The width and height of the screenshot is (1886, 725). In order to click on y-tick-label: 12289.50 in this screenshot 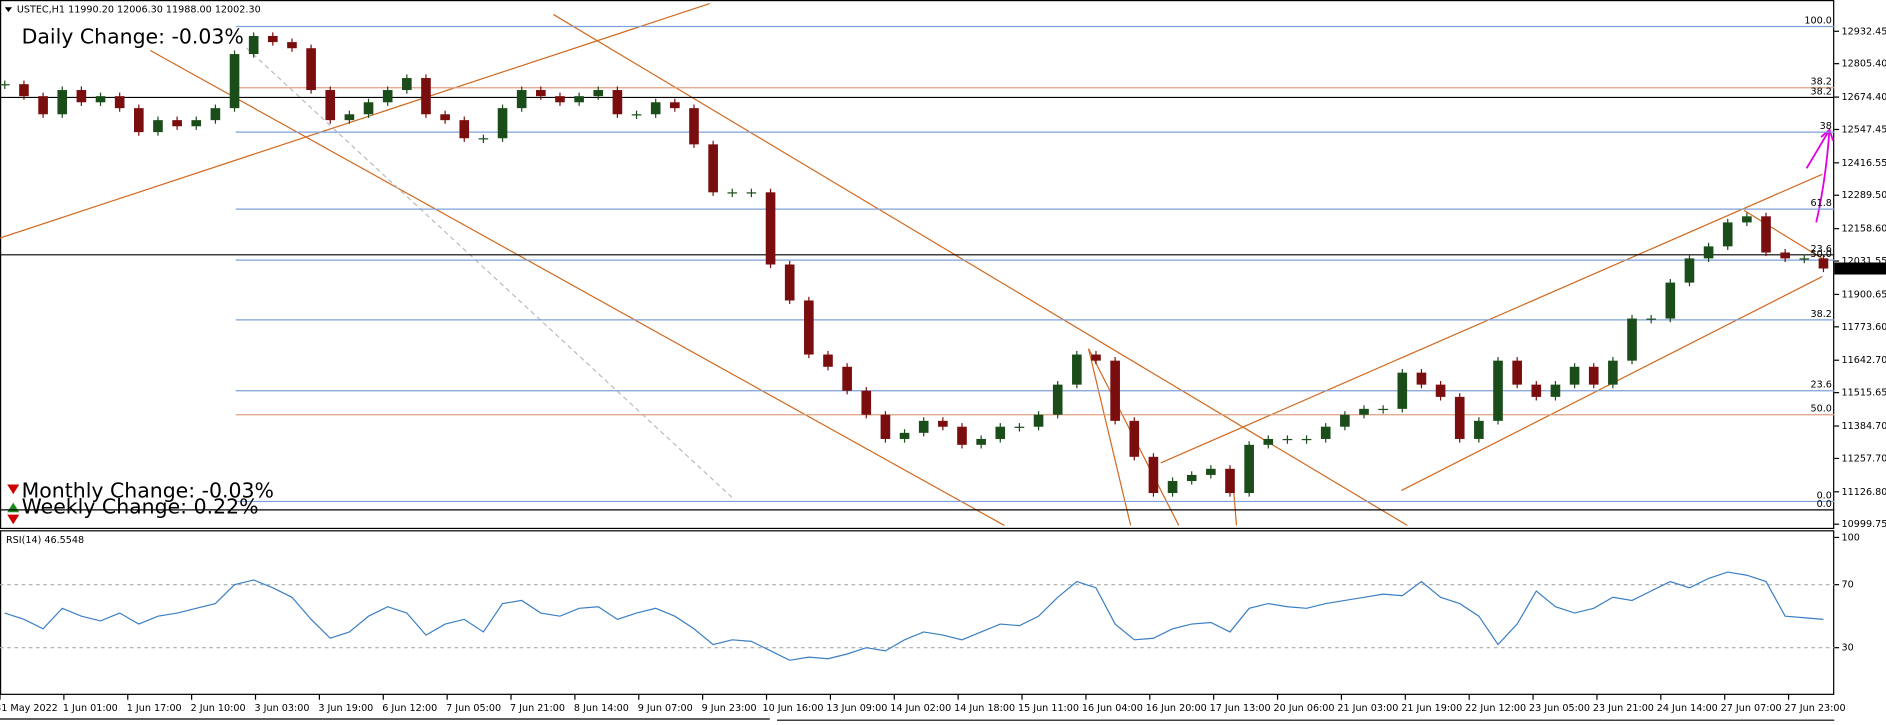, I will do `click(1863, 195)`.